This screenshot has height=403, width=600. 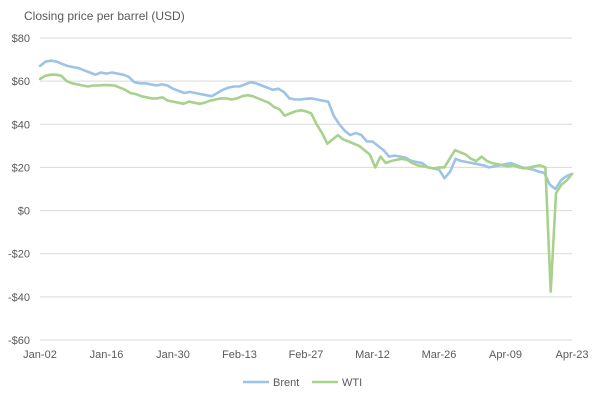 What do you see at coordinates (19, 298) in the screenshot?
I see `y-tick-label: -$40` at bounding box center [19, 298].